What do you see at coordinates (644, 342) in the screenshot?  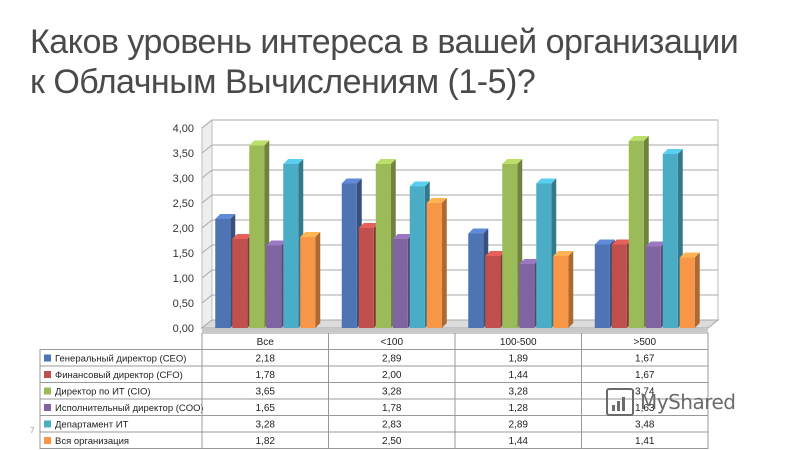 I see `x-category-label: >500` at bounding box center [644, 342].